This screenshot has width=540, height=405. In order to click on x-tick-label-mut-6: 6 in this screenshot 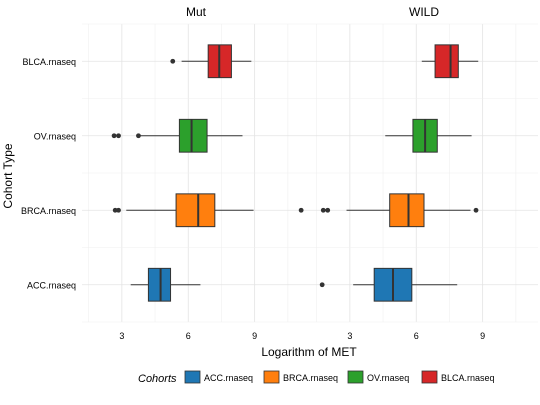, I will do `click(188, 336)`.